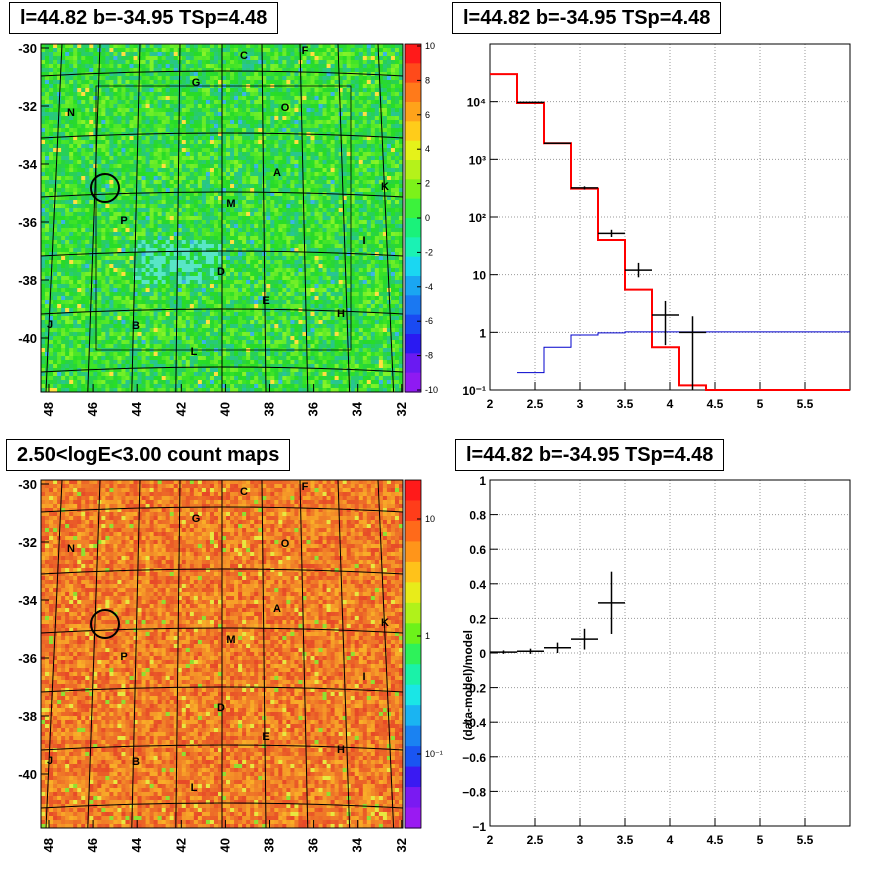  What do you see at coordinates (180, 409) in the screenshot?
I see `x-tick-label: 42` at bounding box center [180, 409].